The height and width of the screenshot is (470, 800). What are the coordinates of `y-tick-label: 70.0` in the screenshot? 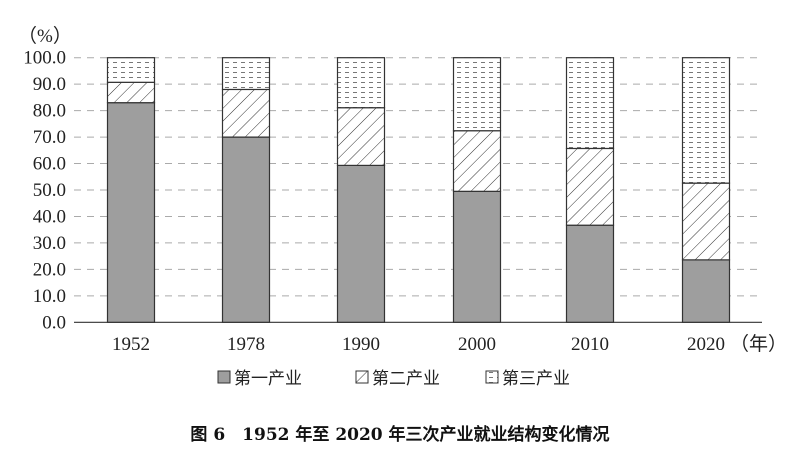 It's located at (49, 137).